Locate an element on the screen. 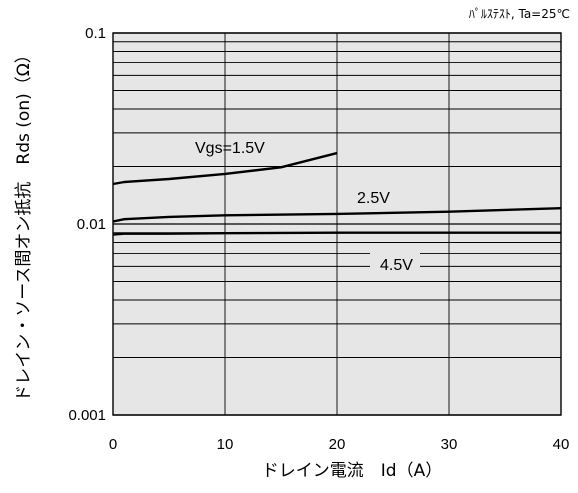 This screenshot has width=578, height=493. series-label-4-5v-backdrop is located at coordinates (395, 263).